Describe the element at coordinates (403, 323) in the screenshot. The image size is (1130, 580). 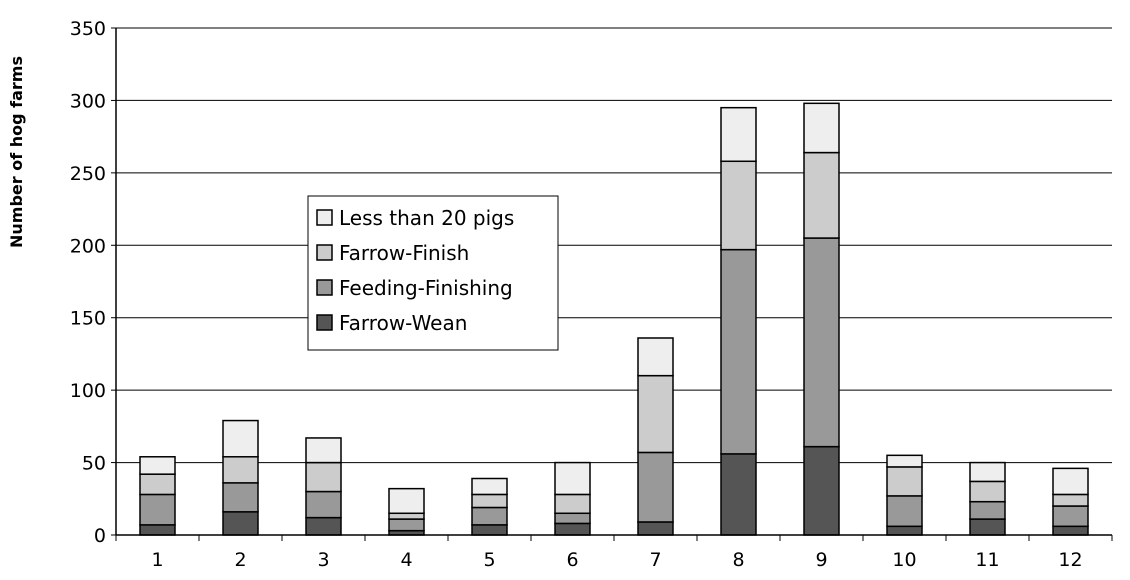
I see `legend-label: Farrow-Wean` at that location.